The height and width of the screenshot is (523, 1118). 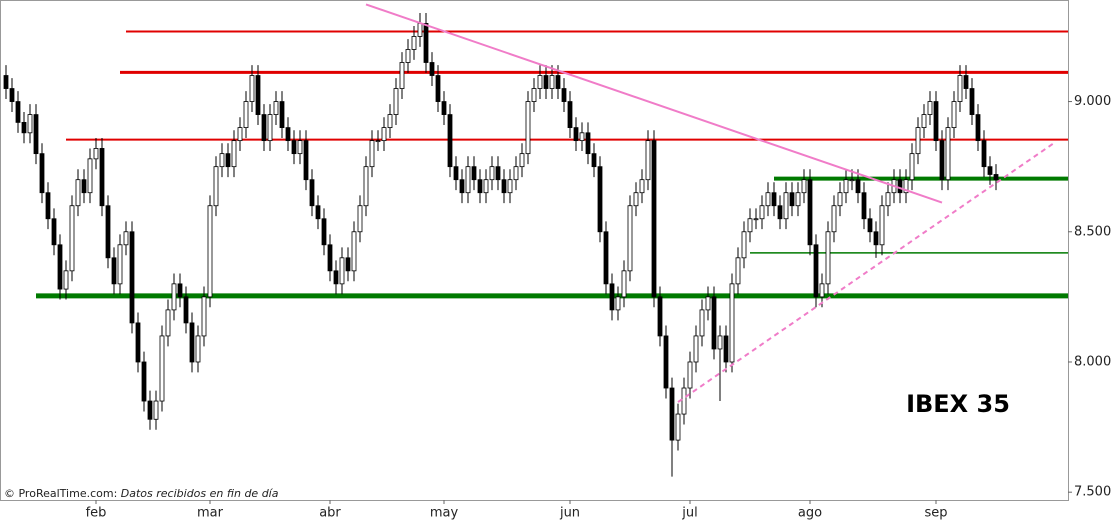 What do you see at coordinates (810, 513) in the screenshot?
I see `x-tick-label: ago` at bounding box center [810, 513].